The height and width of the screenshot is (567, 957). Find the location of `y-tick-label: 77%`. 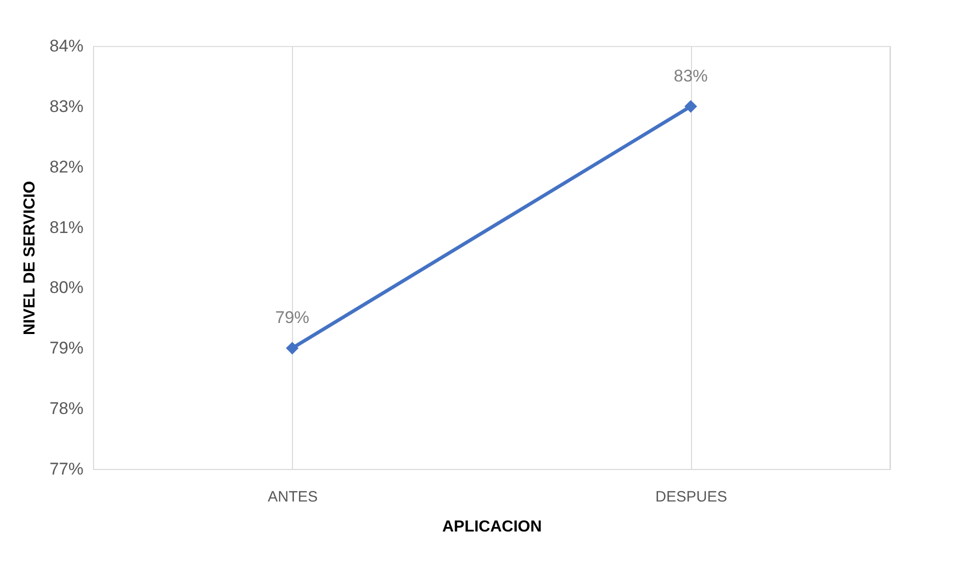

y-tick-label: 77% is located at coordinates (66, 469).